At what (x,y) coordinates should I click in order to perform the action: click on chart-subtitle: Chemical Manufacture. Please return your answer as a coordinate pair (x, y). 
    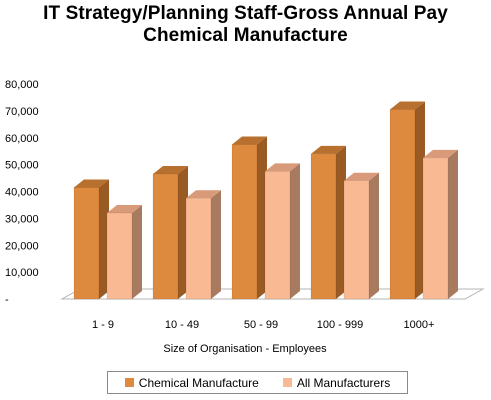
    Looking at the image, I should click on (245, 35).